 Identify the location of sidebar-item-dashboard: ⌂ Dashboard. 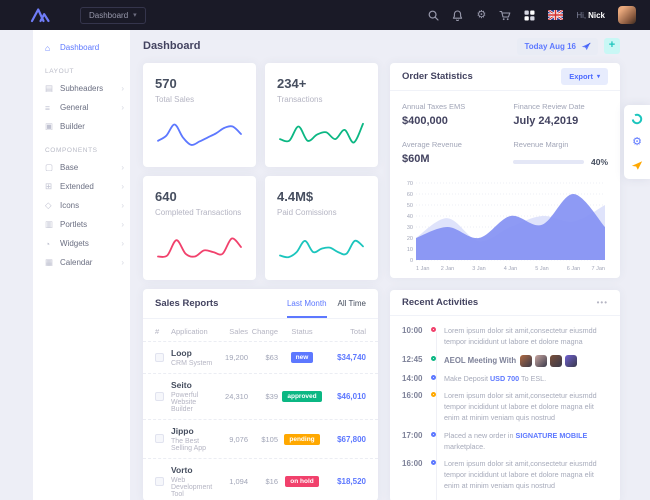
(81, 47).